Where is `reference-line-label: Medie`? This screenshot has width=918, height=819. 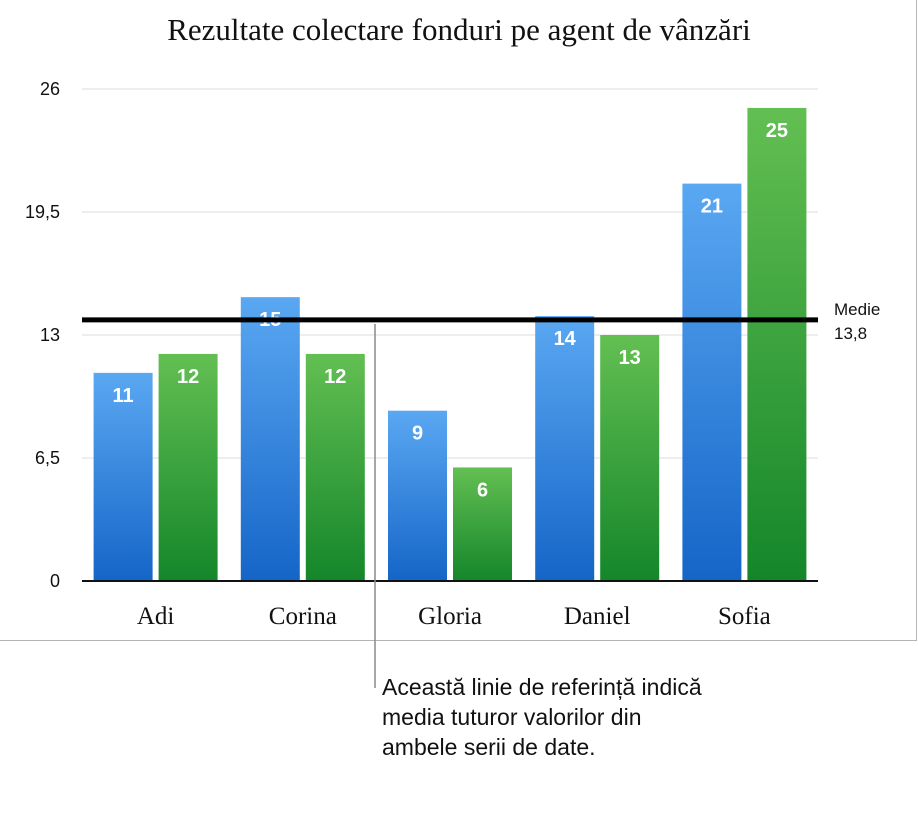
reference-line-label: Medie is located at coordinates (857, 309).